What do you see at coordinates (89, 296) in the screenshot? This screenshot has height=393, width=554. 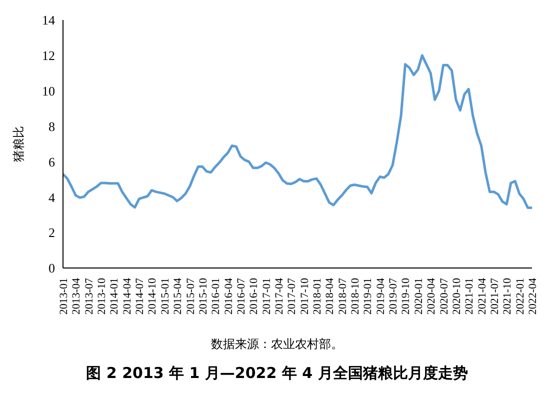 I see `x-tick-label: 2013-07` at bounding box center [89, 296].